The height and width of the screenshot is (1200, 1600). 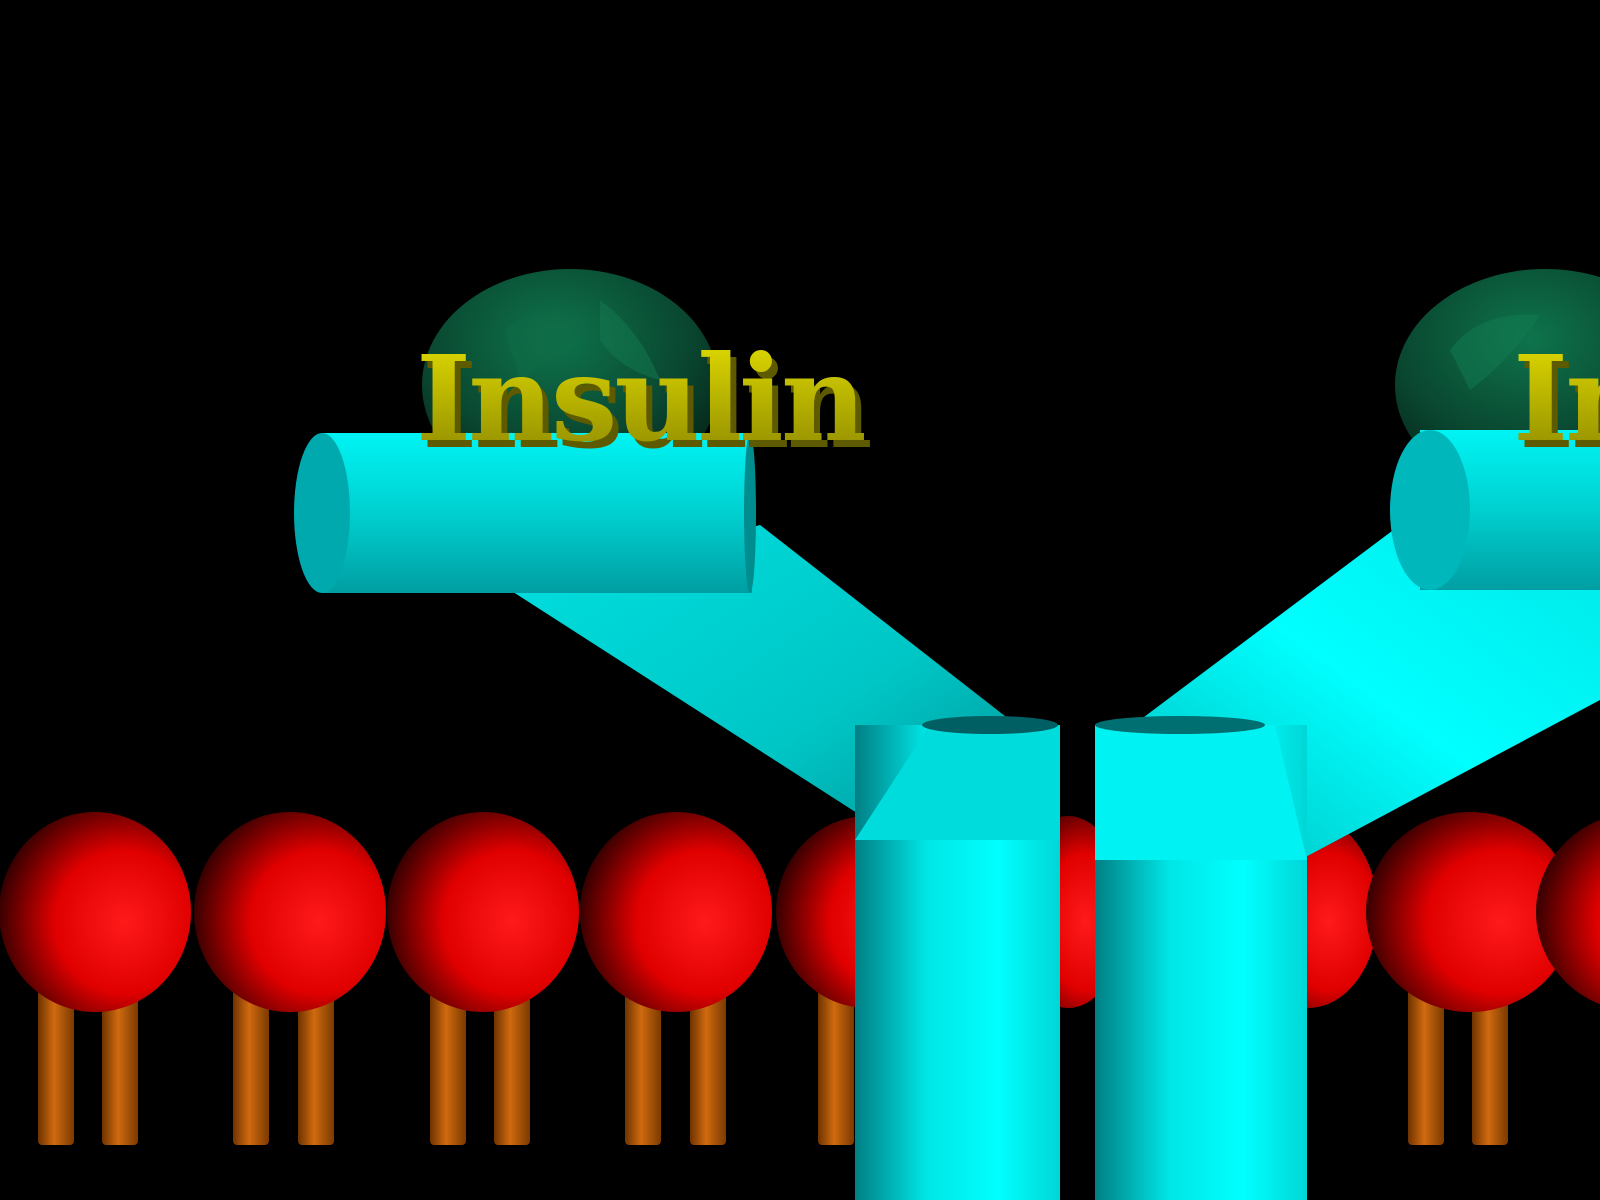 I want to click on receptor-right-trunk, so click(x=1201, y=958).